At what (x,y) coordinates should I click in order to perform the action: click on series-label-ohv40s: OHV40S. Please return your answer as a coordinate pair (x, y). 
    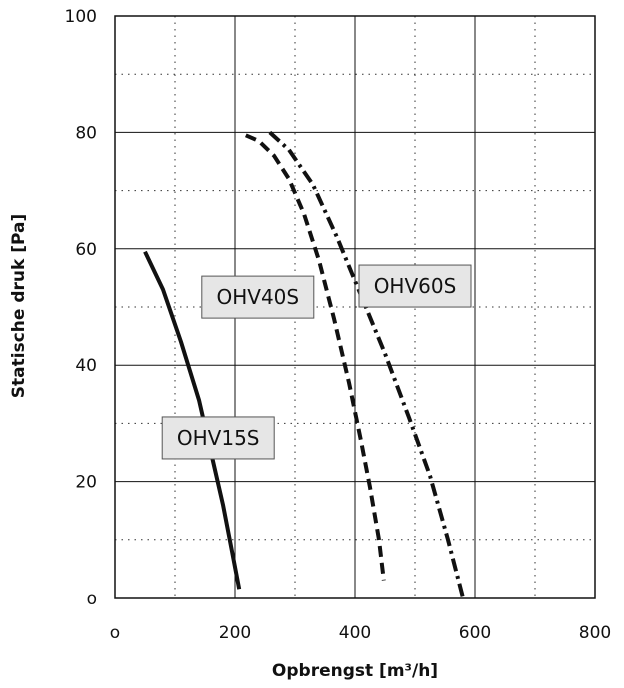
    Looking at the image, I should click on (258, 297).